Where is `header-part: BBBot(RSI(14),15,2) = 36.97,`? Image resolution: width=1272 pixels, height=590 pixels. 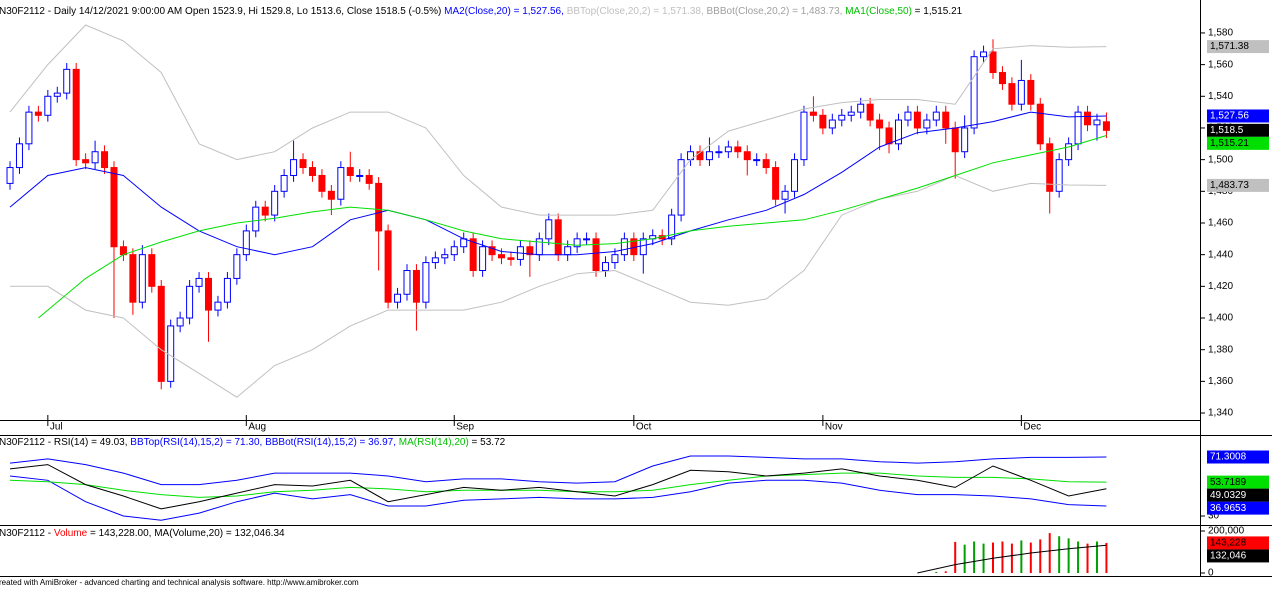 header-part: BBBot(RSI(14),15,2) = 36.97, is located at coordinates (332, 442).